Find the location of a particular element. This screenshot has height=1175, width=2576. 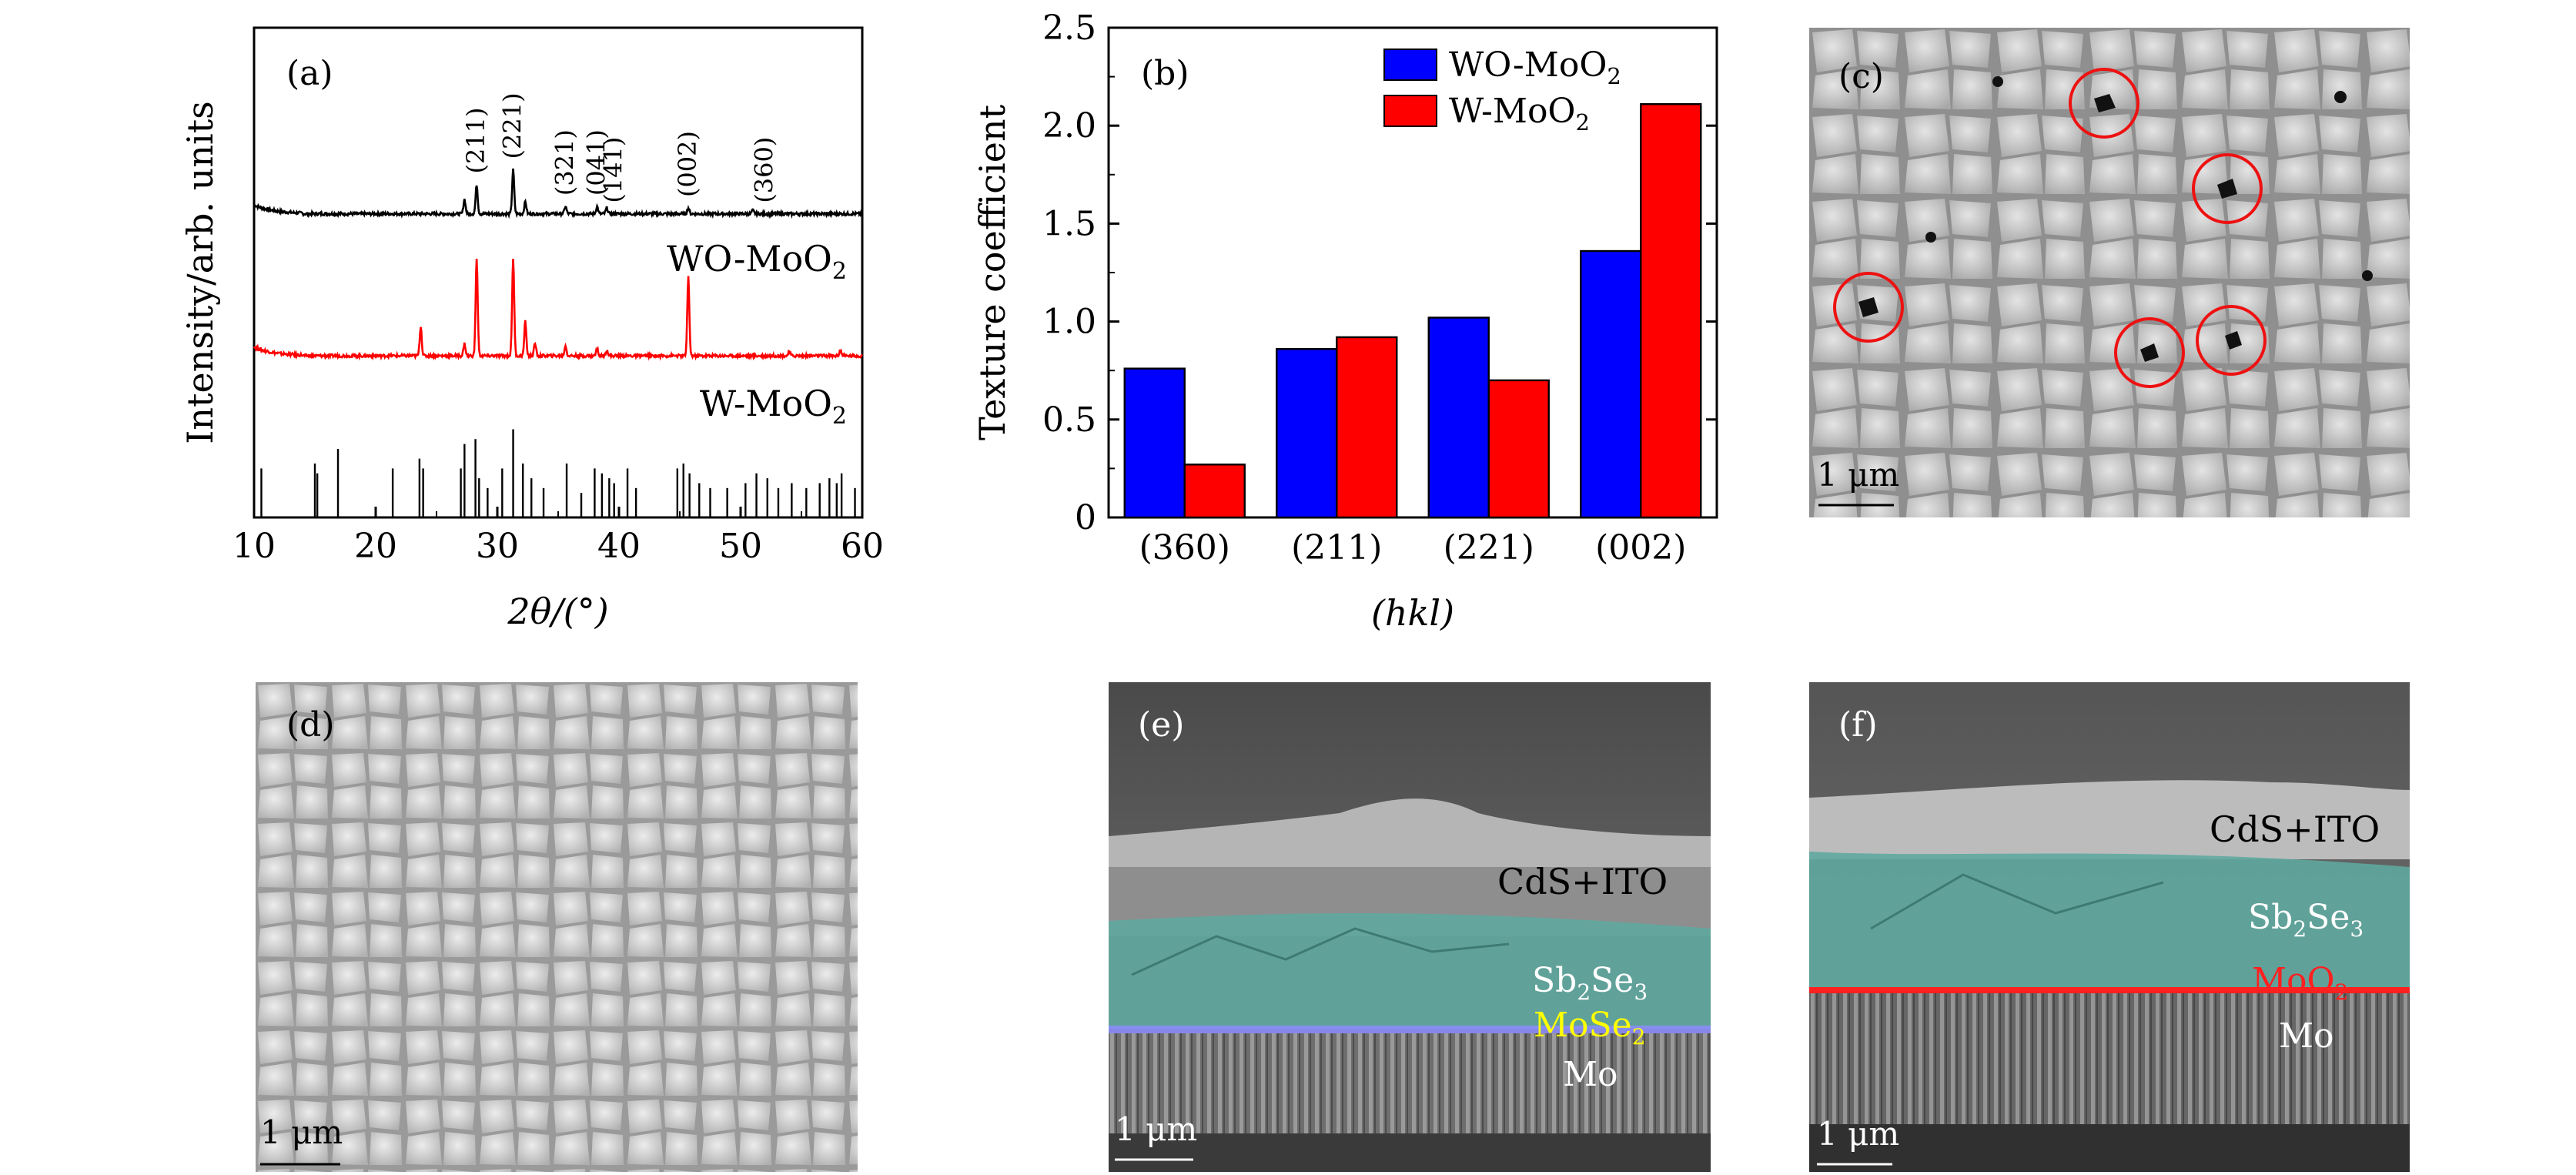

xrd-x-tick-label: 10 is located at coordinates (255, 546).